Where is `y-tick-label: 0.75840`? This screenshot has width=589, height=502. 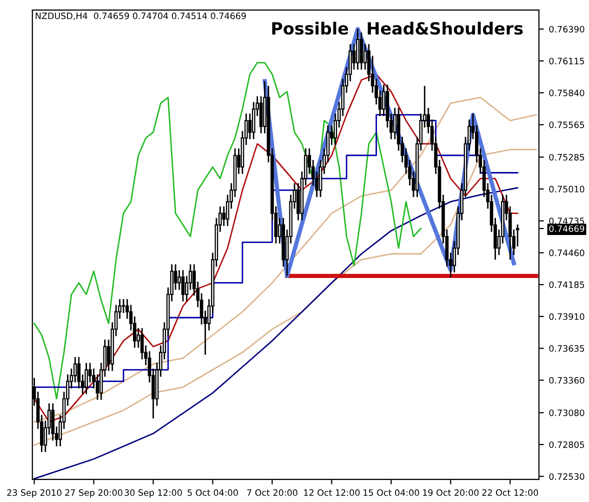 y-tick-label: 0.75840 is located at coordinates (566, 93).